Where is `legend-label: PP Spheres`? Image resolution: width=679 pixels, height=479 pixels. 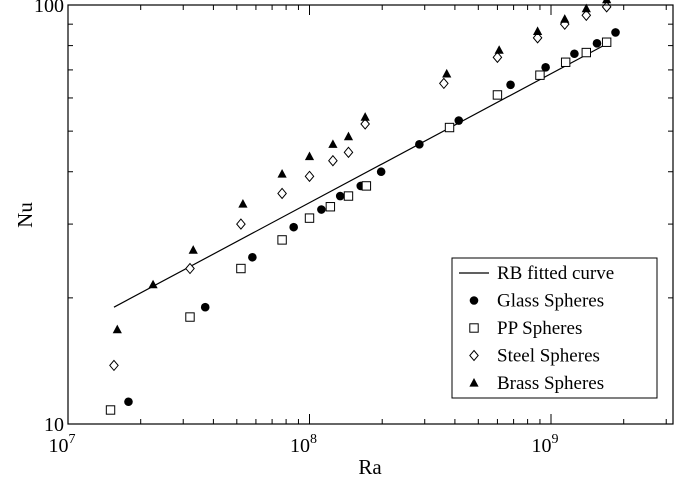
legend-label: PP Spheres is located at coordinates (539, 328).